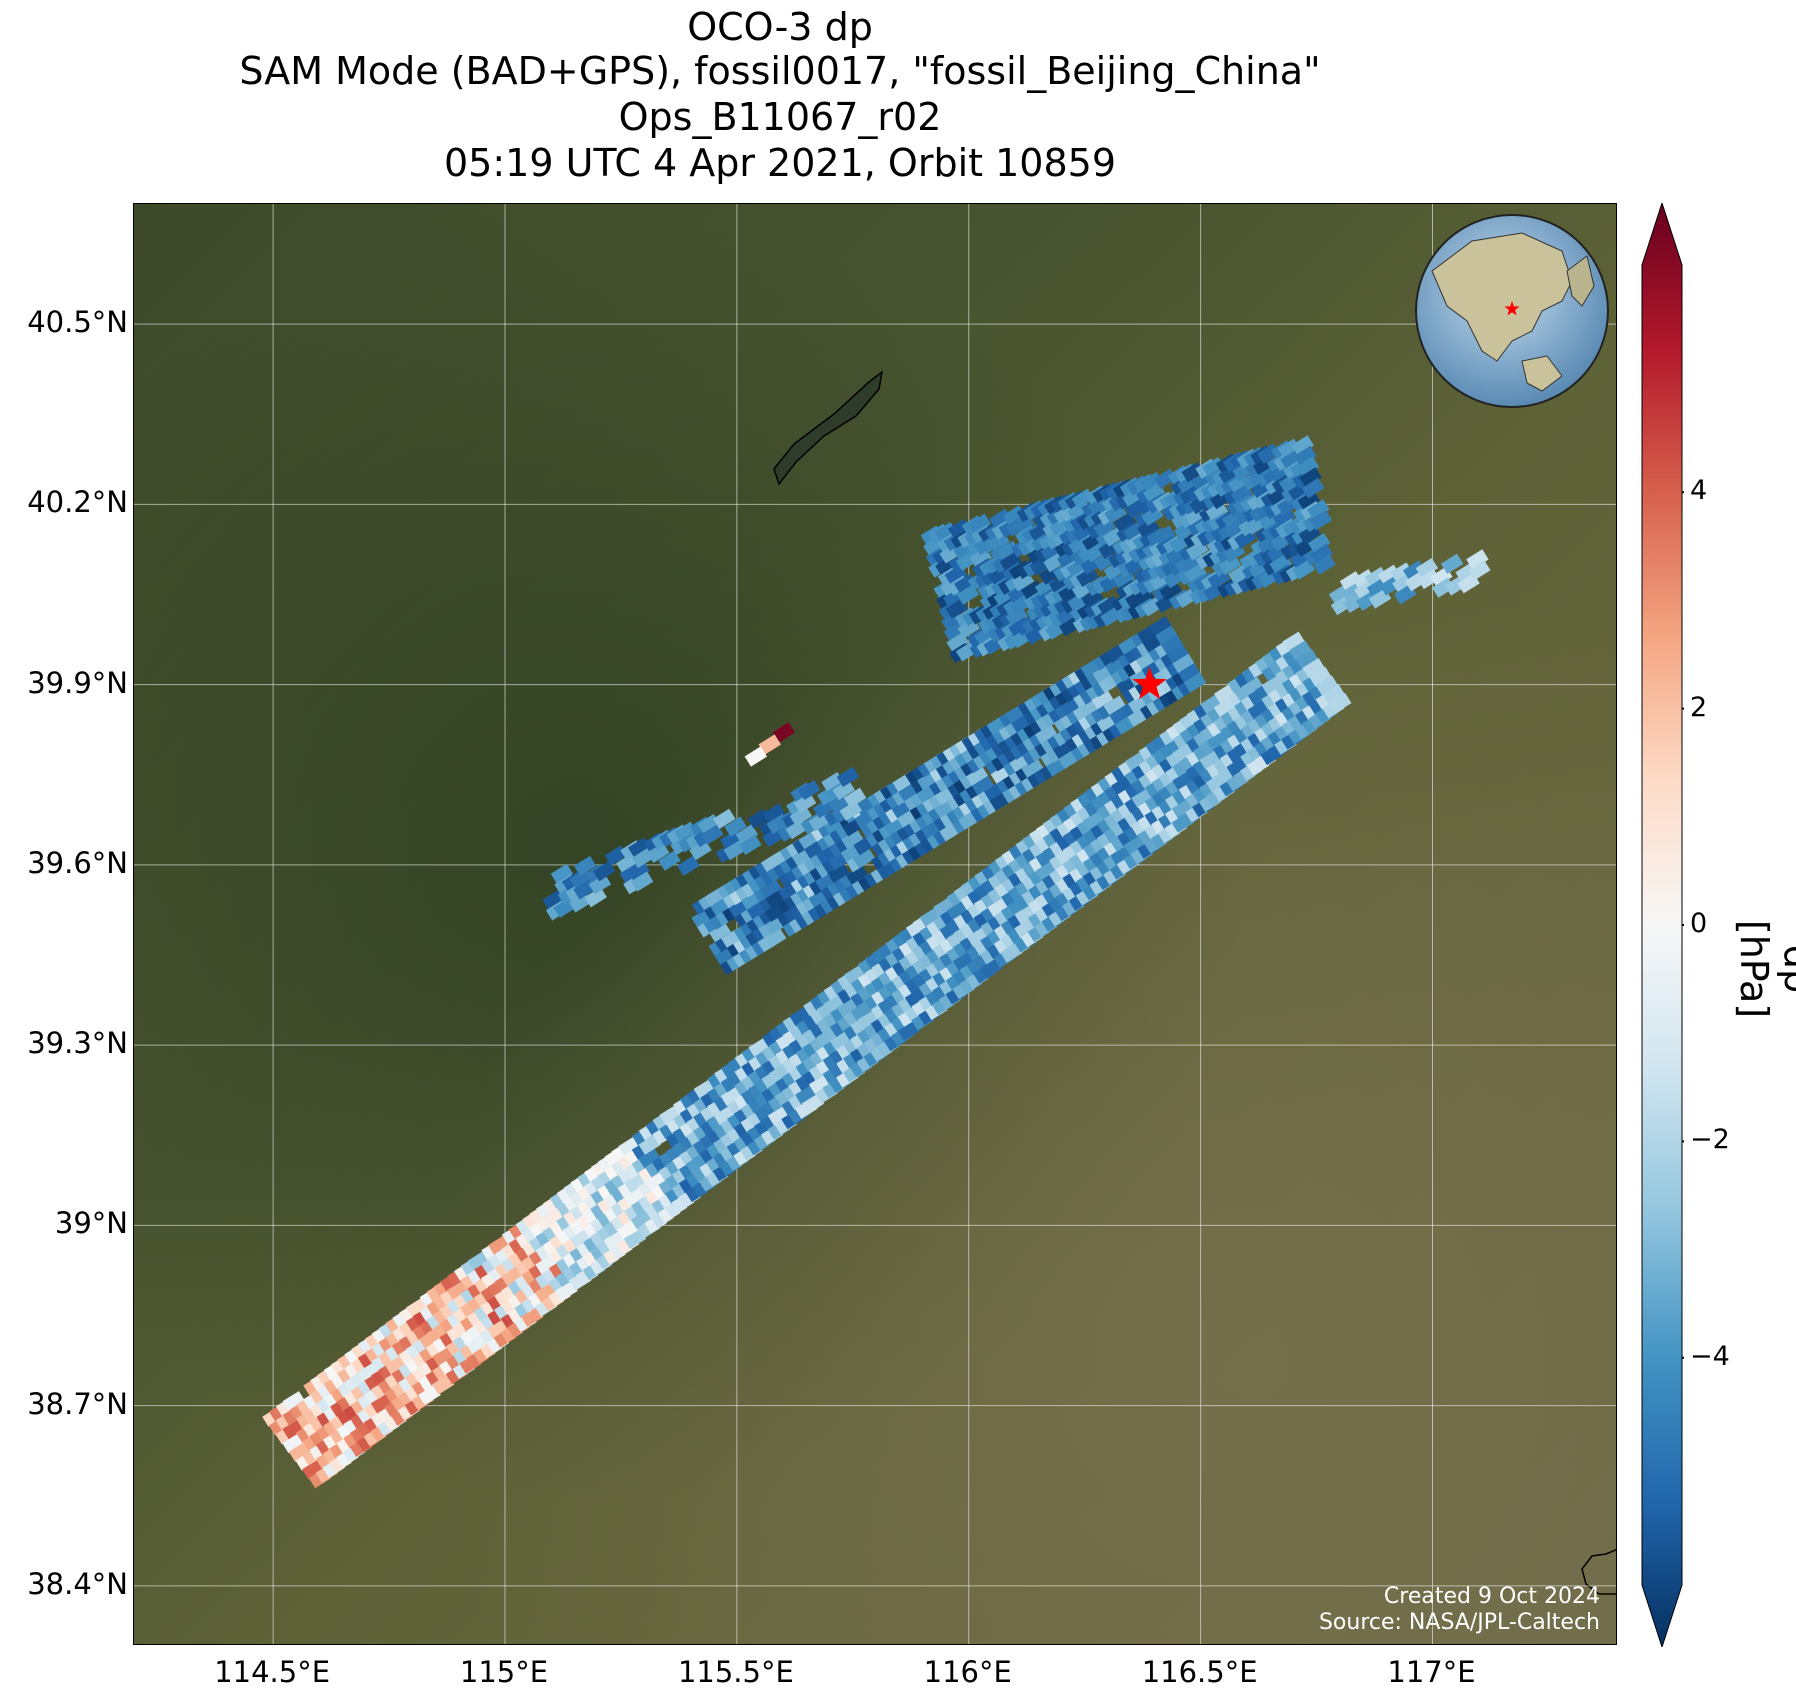 This screenshot has height=1697, width=1796. Describe the element at coordinates (779, 163) in the screenshot. I see `title-line-4: 05:19 UTC 4 Apr 2021, Orbit 10859` at that location.